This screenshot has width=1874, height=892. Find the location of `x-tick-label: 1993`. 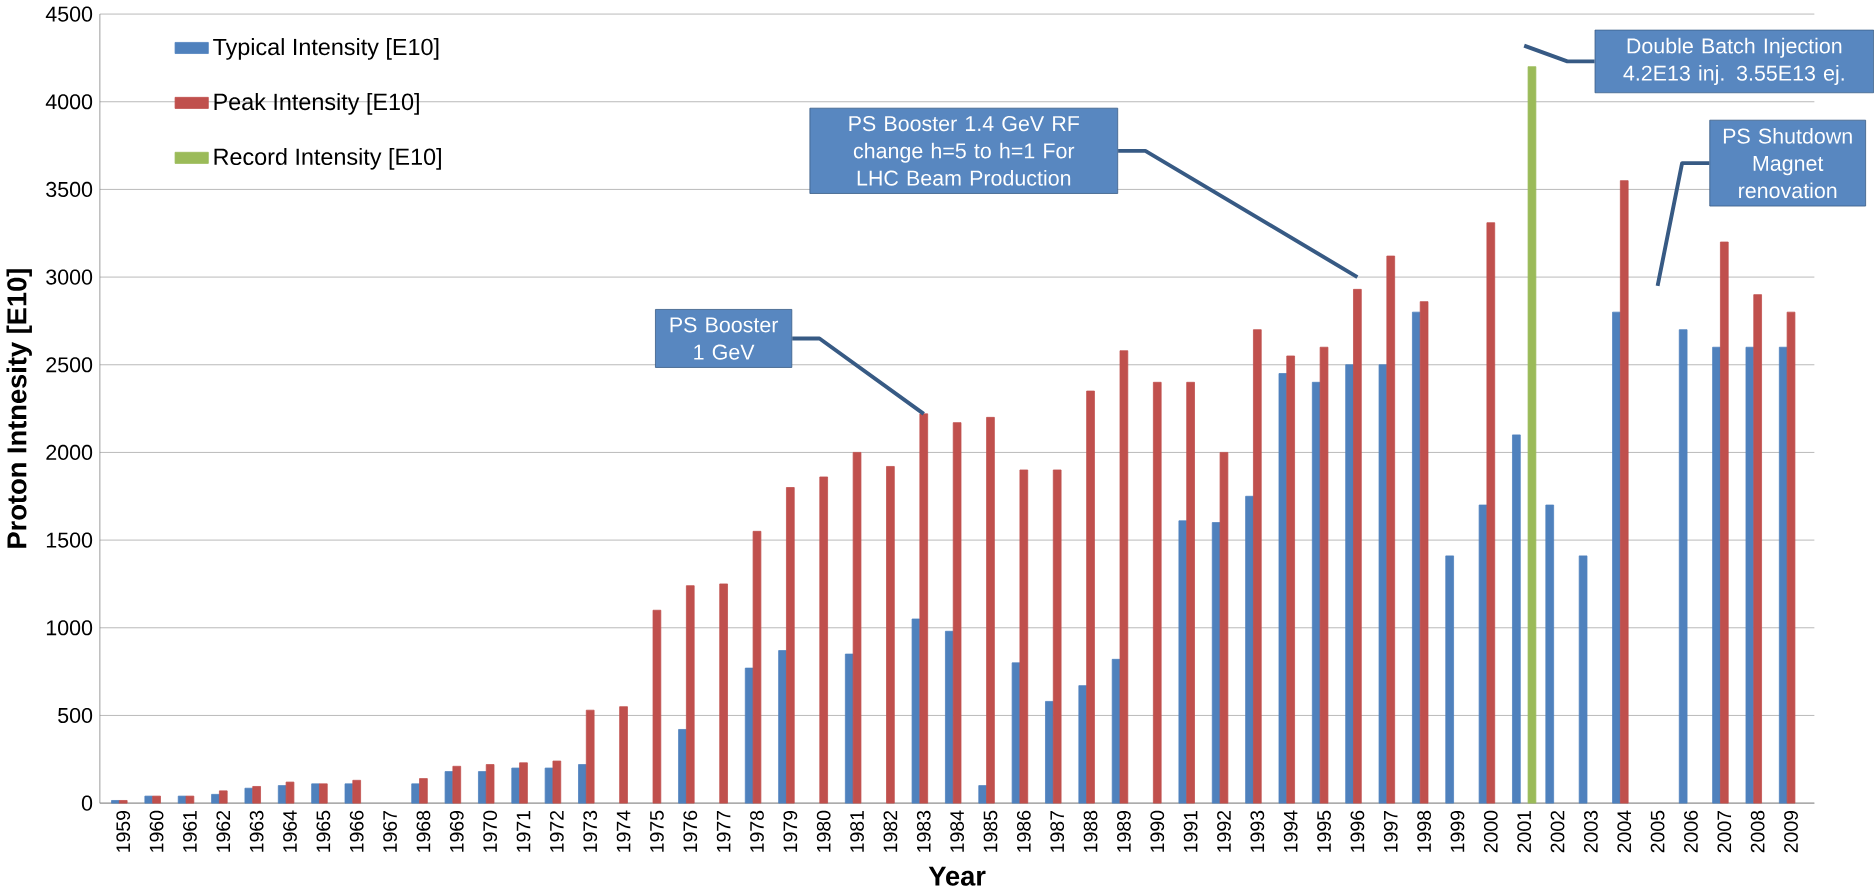

x-tick-label: 1993 is located at coordinates (1257, 831).